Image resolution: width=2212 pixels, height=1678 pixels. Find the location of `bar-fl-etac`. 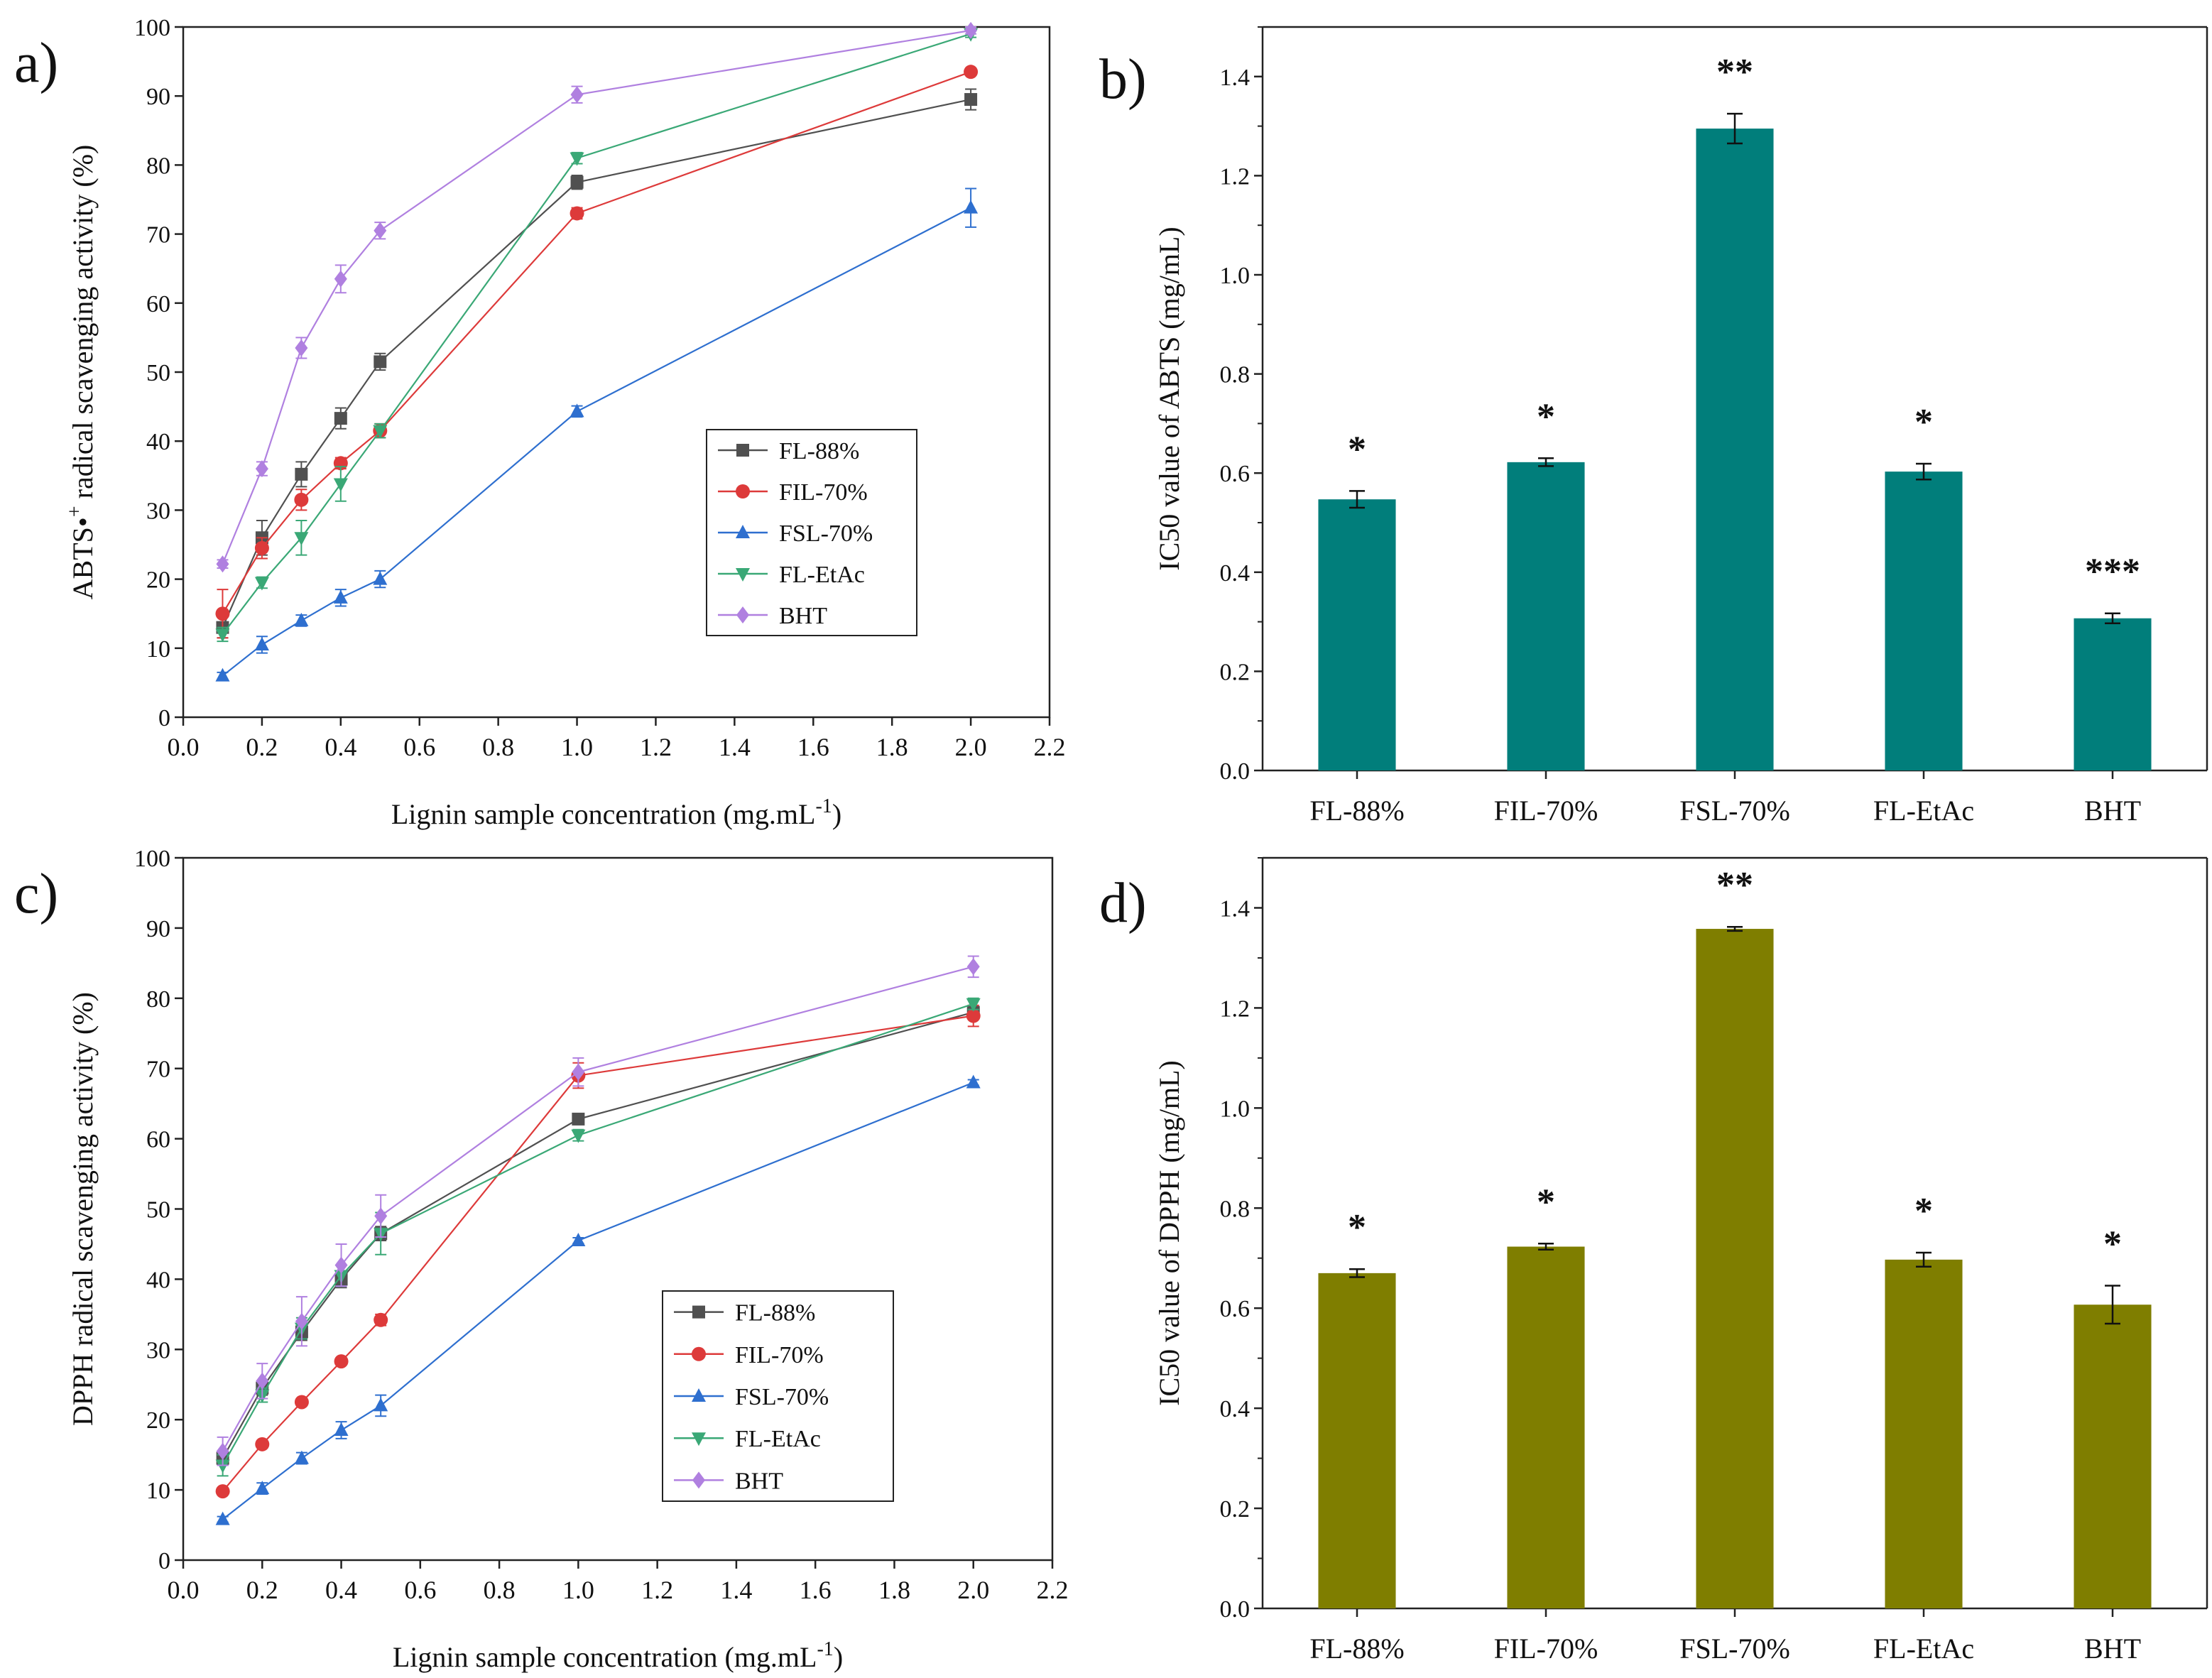

bar-fl-etac is located at coordinates (1924, 1433).